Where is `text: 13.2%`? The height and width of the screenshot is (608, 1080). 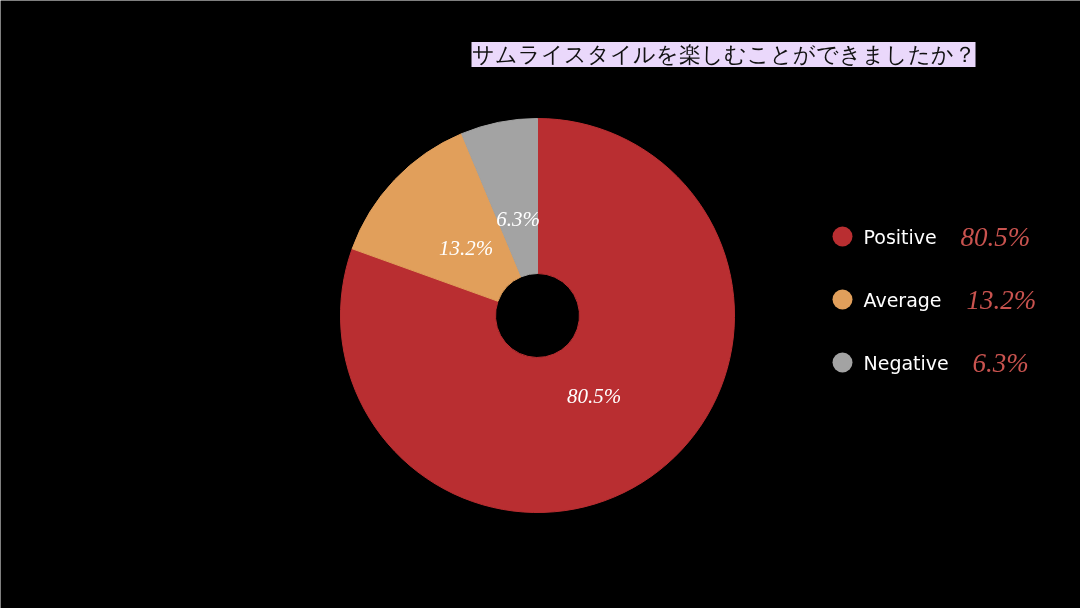
text: 13.2% is located at coordinates (1001, 299).